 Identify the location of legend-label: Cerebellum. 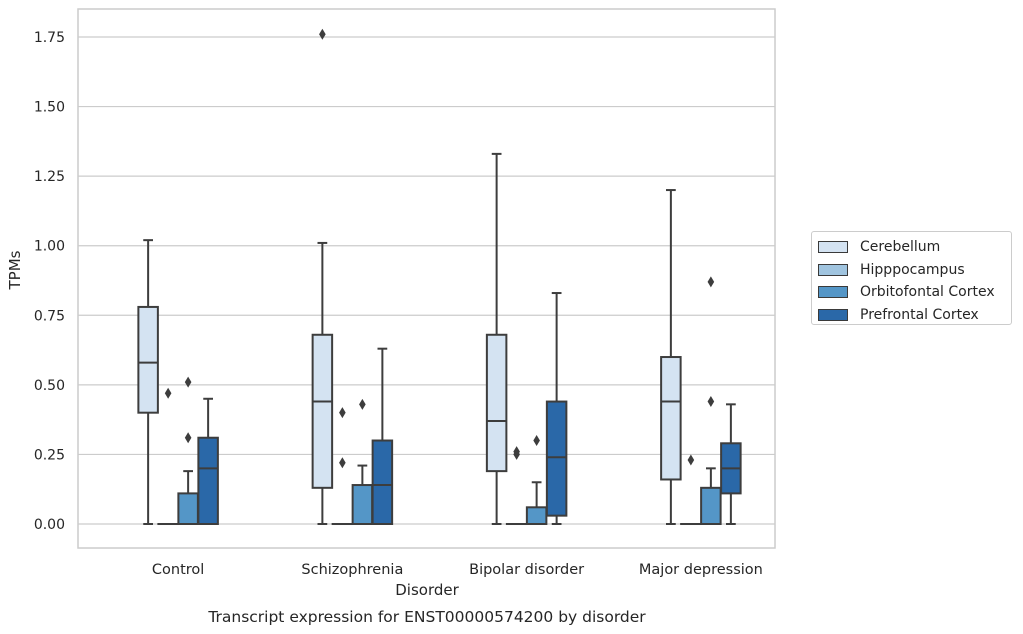
(900, 247).